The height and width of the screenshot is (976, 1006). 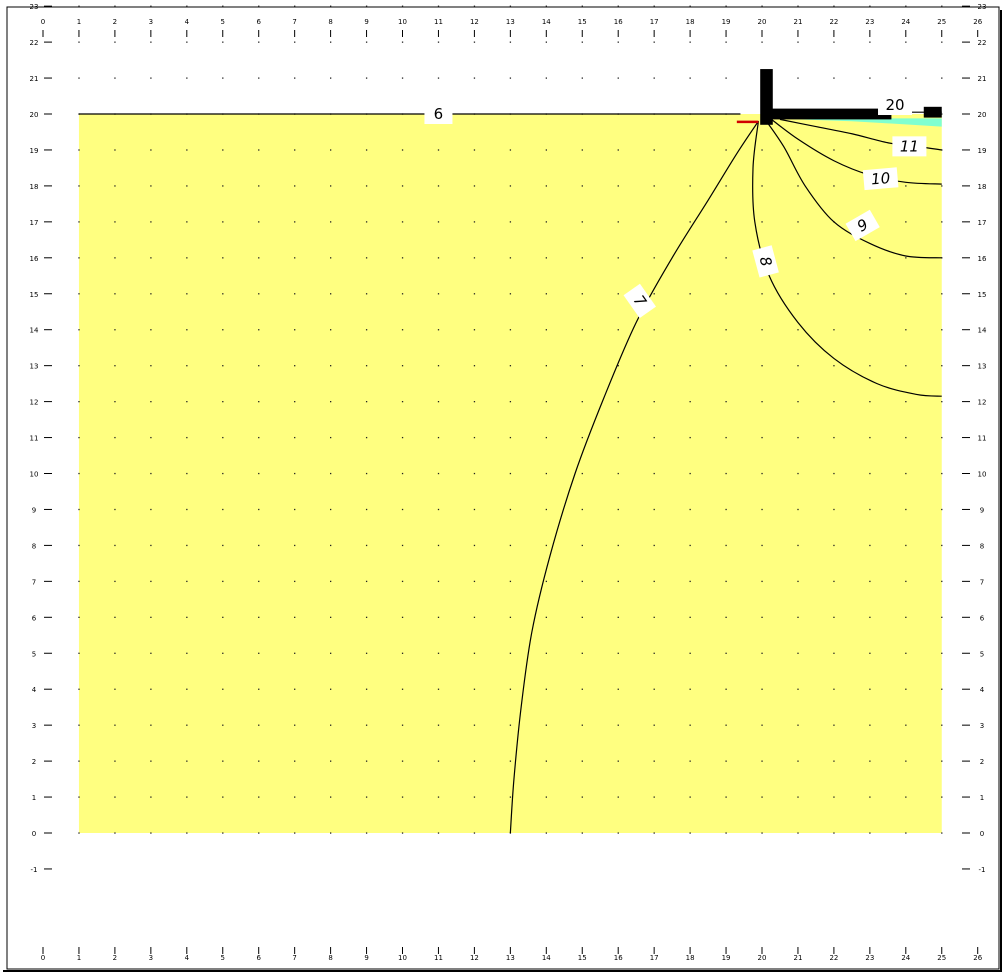 What do you see at coordinates (833, 22) in the screenshot?
I see `x-tick-label: 22` at bounding box center [833, 22].